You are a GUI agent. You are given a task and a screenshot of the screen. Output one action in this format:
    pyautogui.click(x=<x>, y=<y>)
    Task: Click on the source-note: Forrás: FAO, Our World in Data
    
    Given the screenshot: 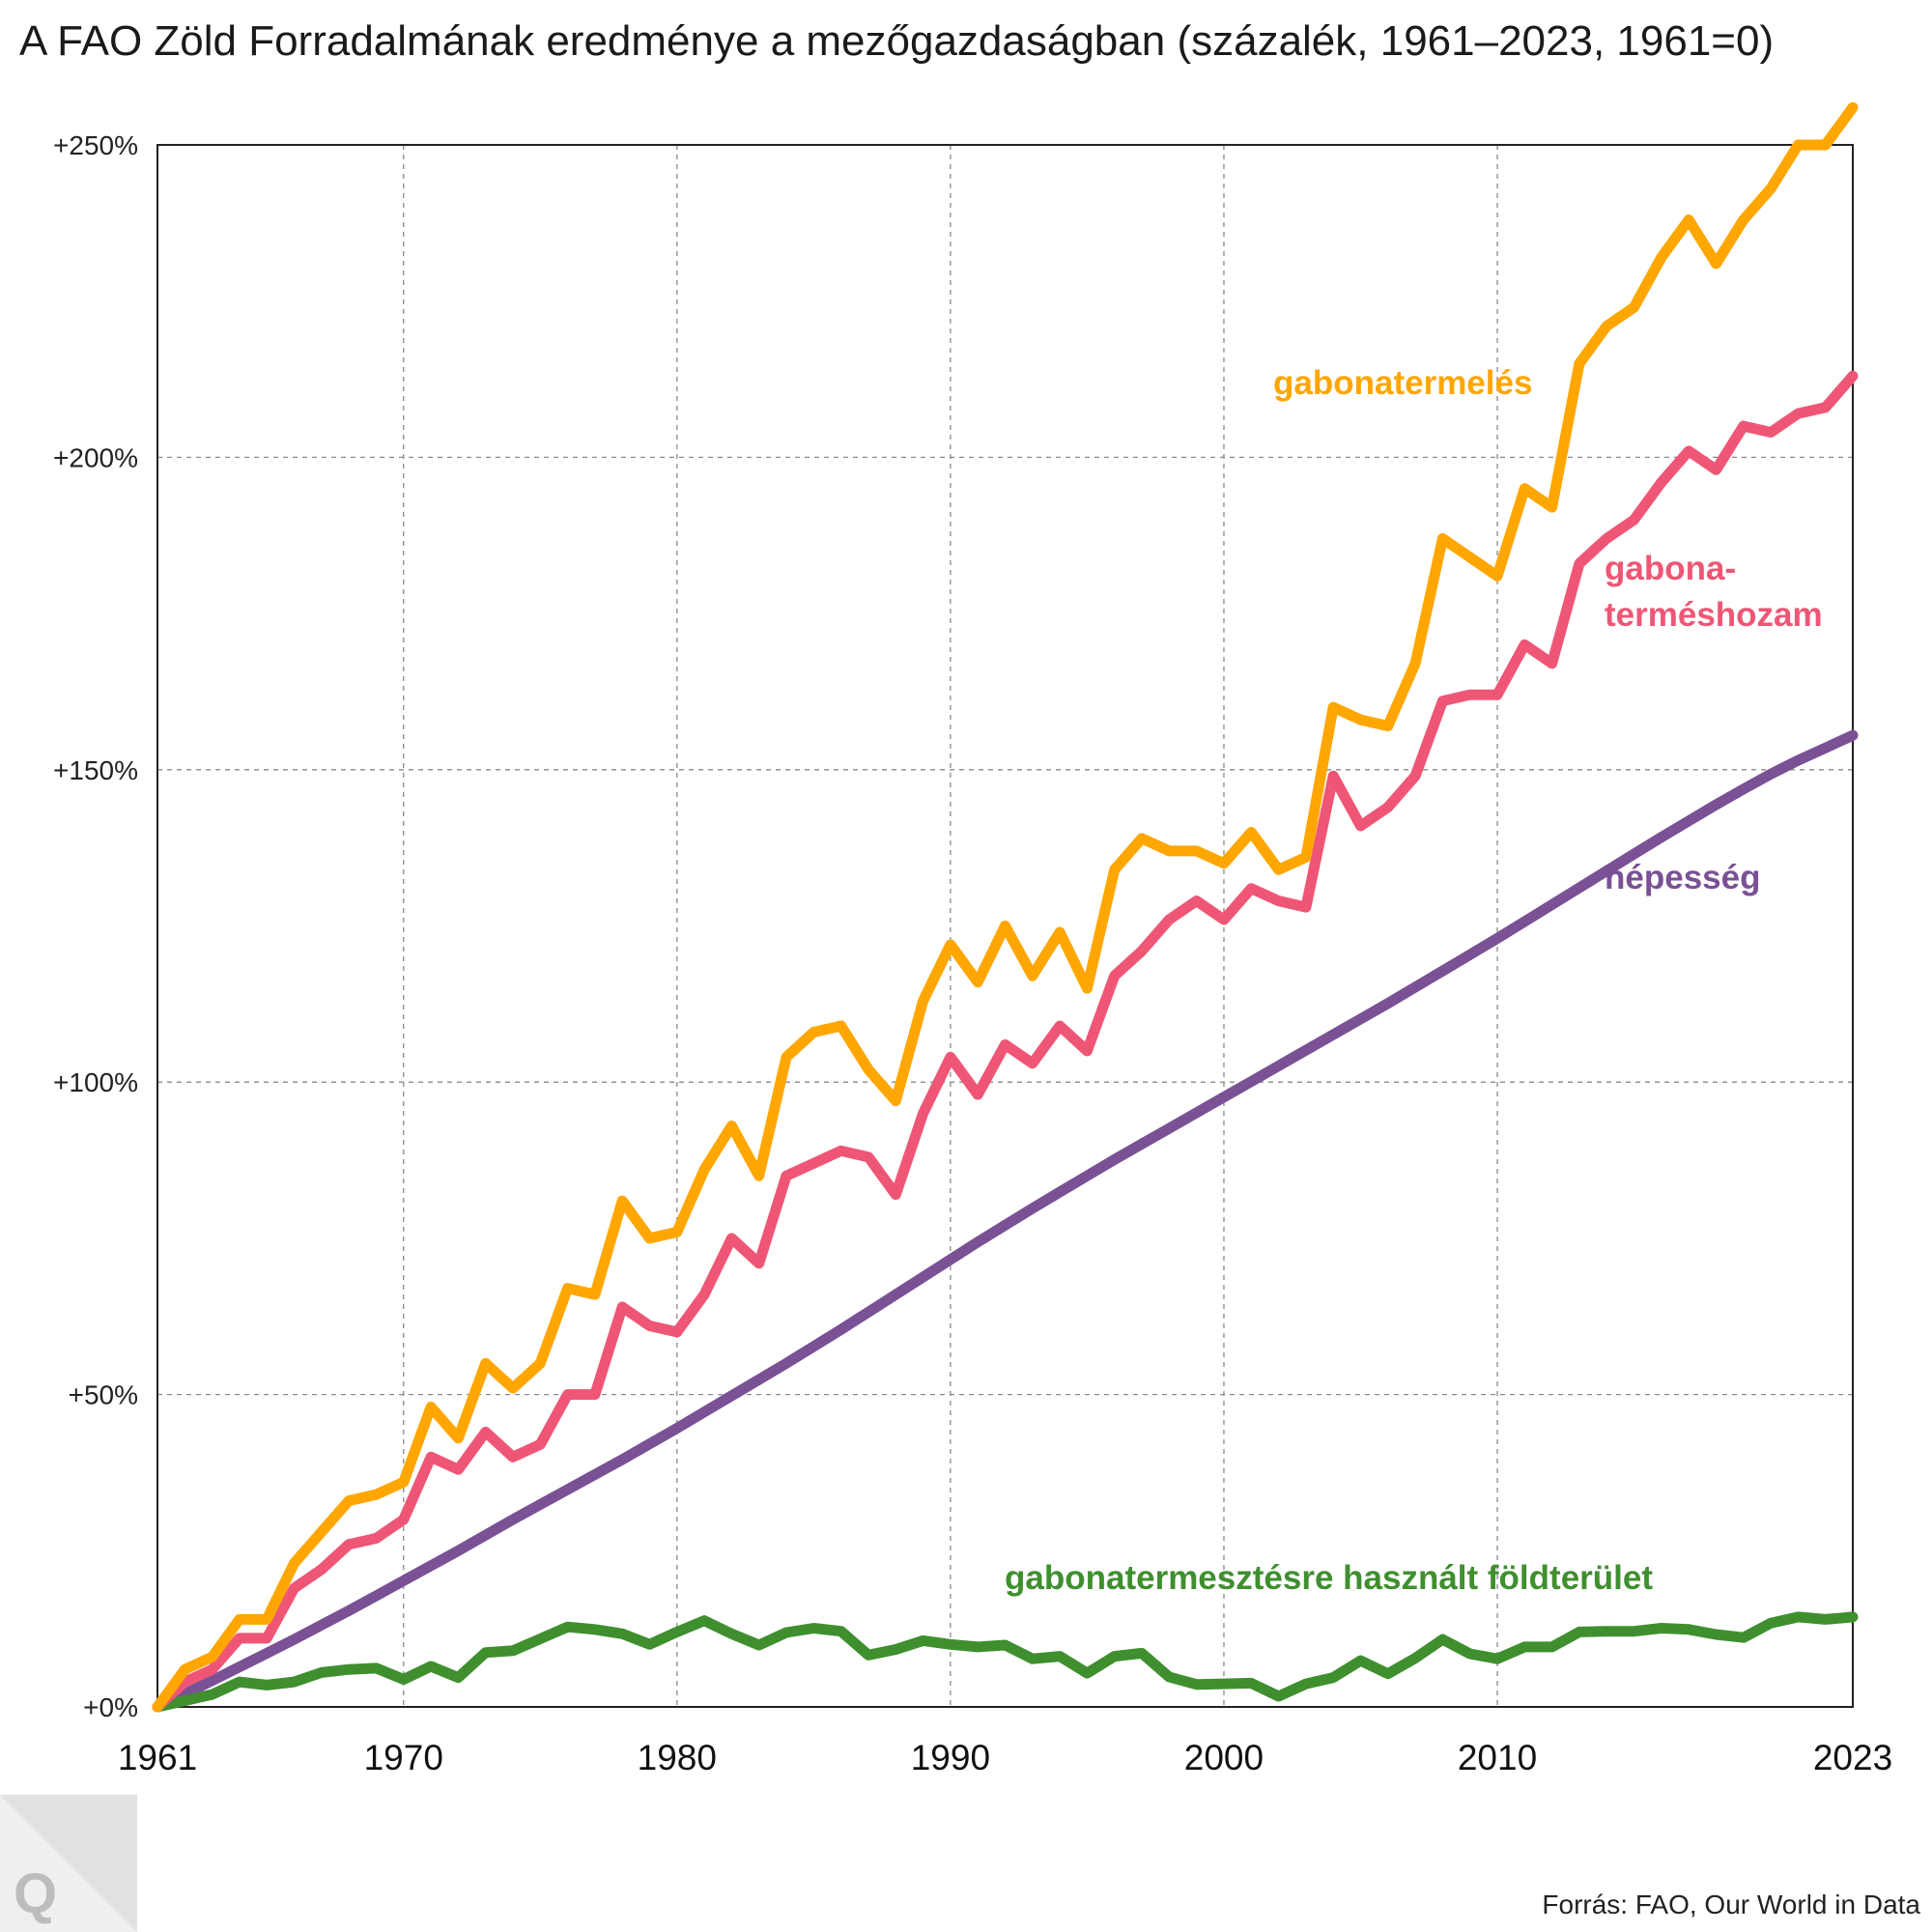 What is the action you would take?
    pyautogui.click(x=1731, y=1904)
    